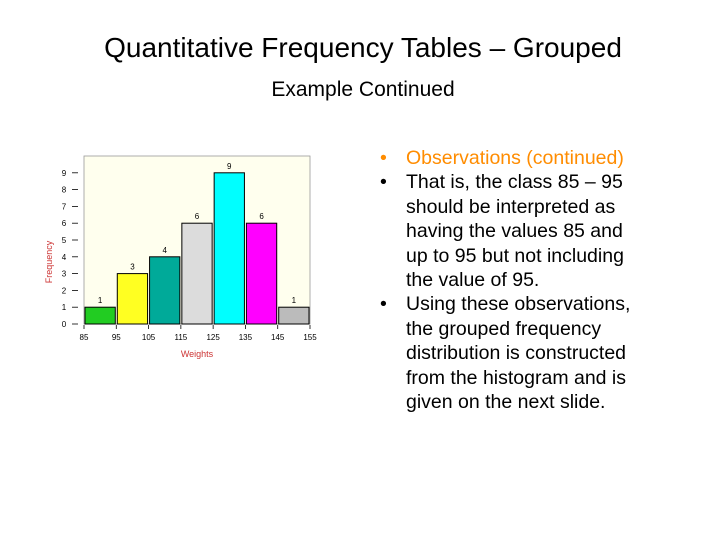  Describe the element at coordinates (516, 353) in the screenshot. I see `bullet-line: distribution is constructed` at that location.